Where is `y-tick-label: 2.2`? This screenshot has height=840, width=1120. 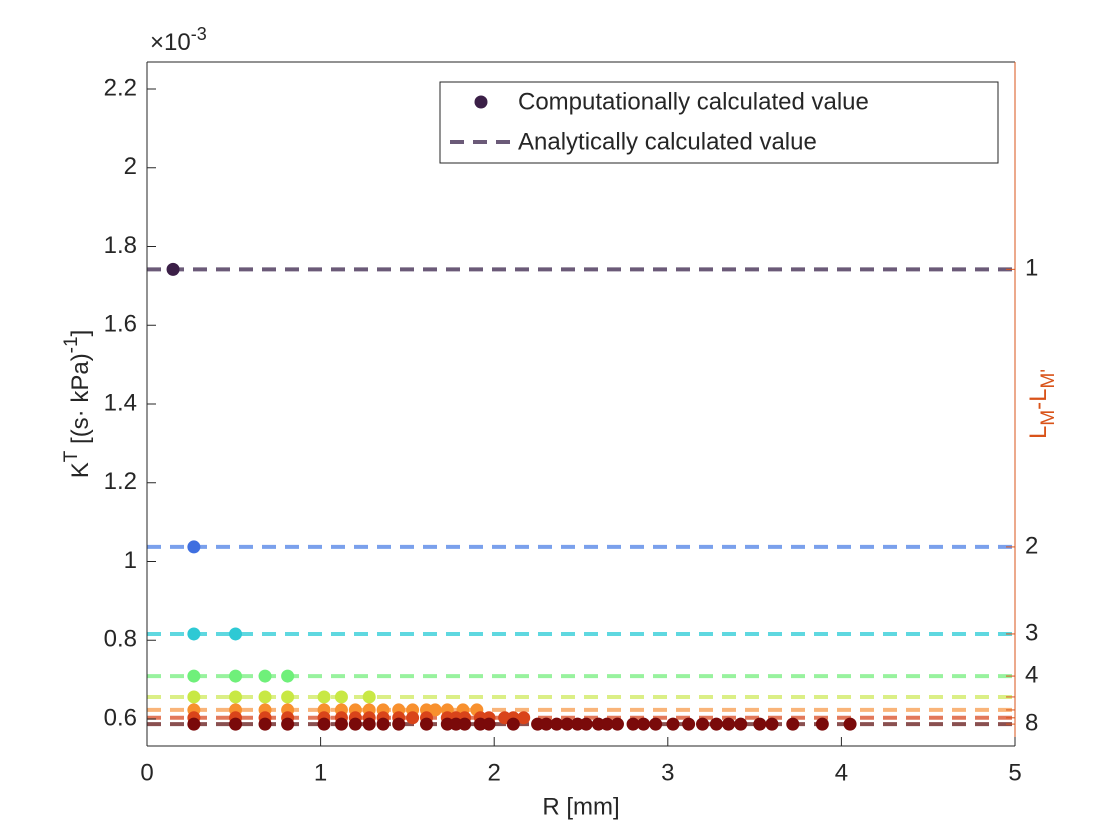 y-tick-label: 2.2 is located at coordinates (120, 87).